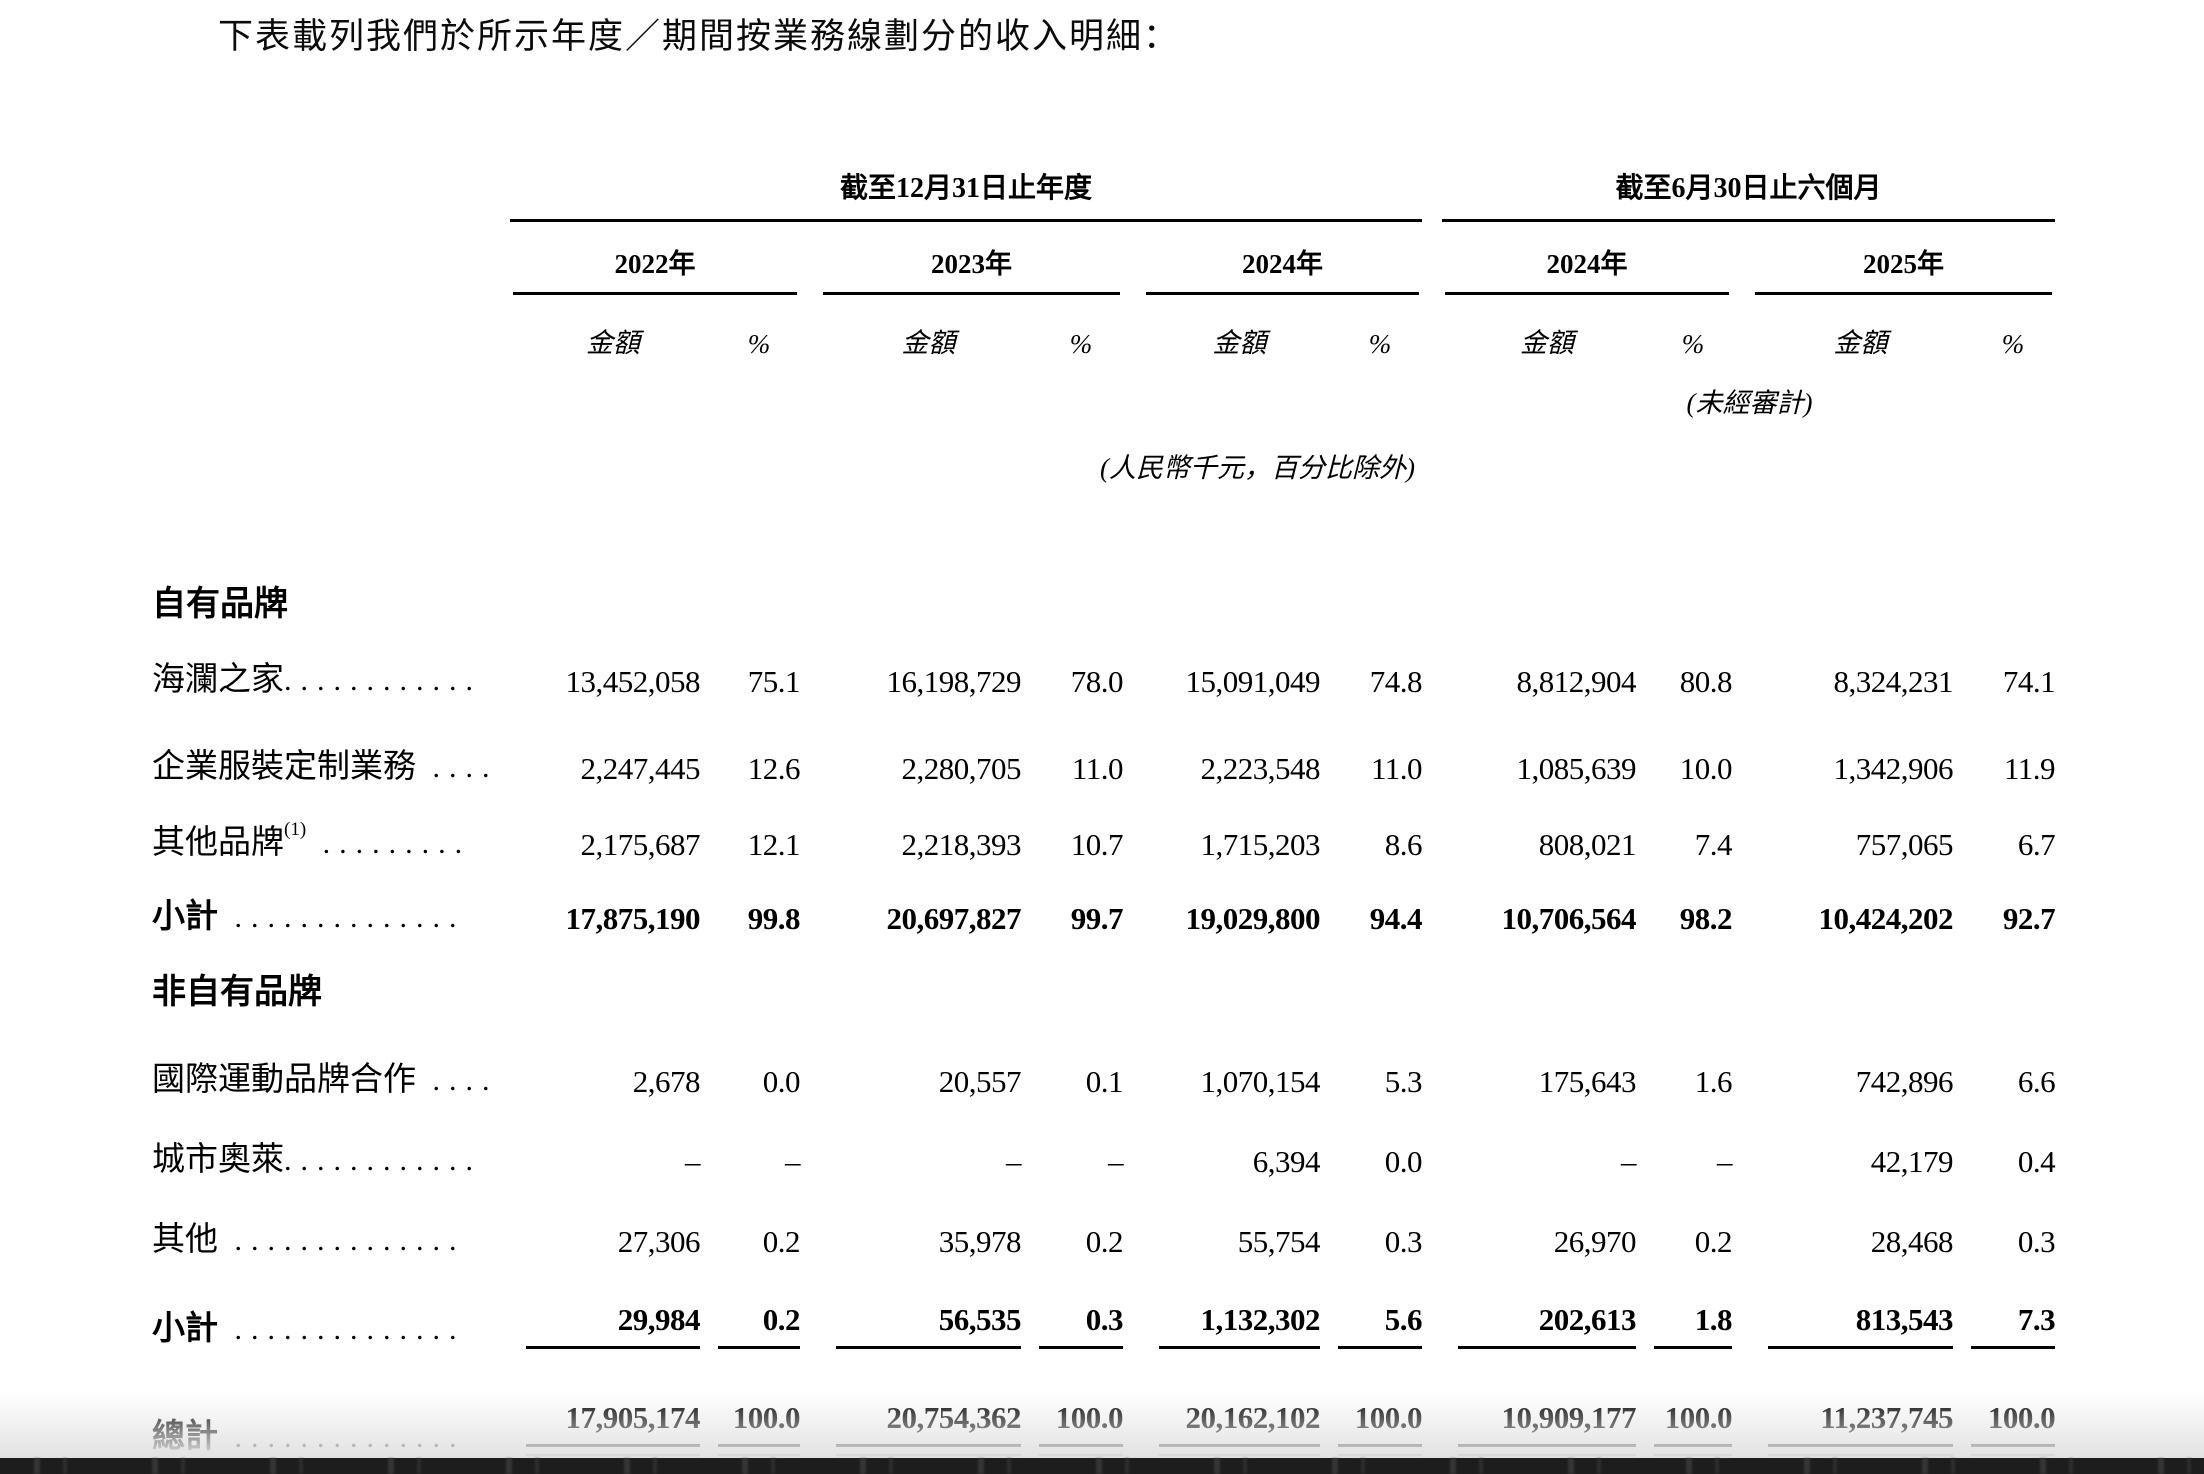 The image size is (2204, 1474). I want to click on cell-value: 11.9, so click(2029, 768).